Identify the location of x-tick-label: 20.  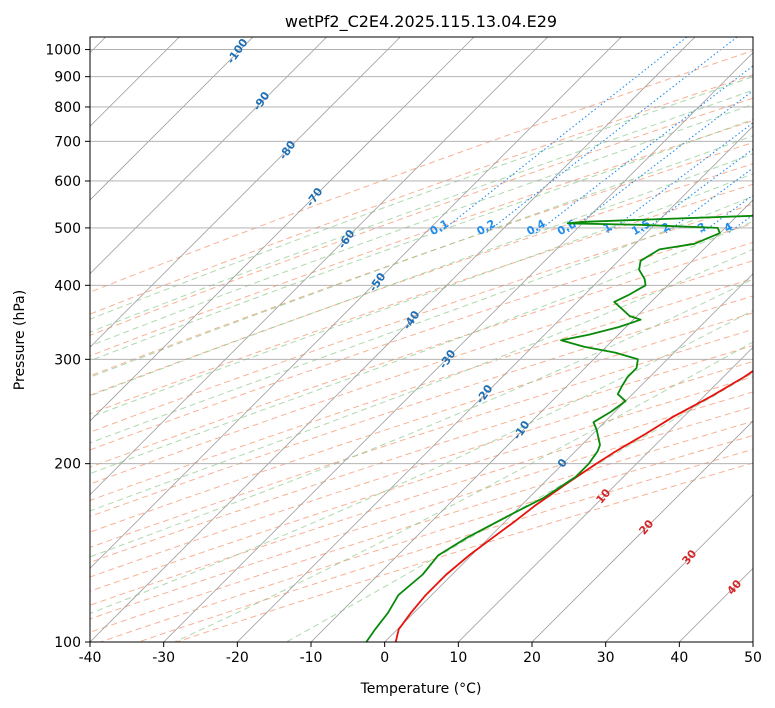
(532, 658).